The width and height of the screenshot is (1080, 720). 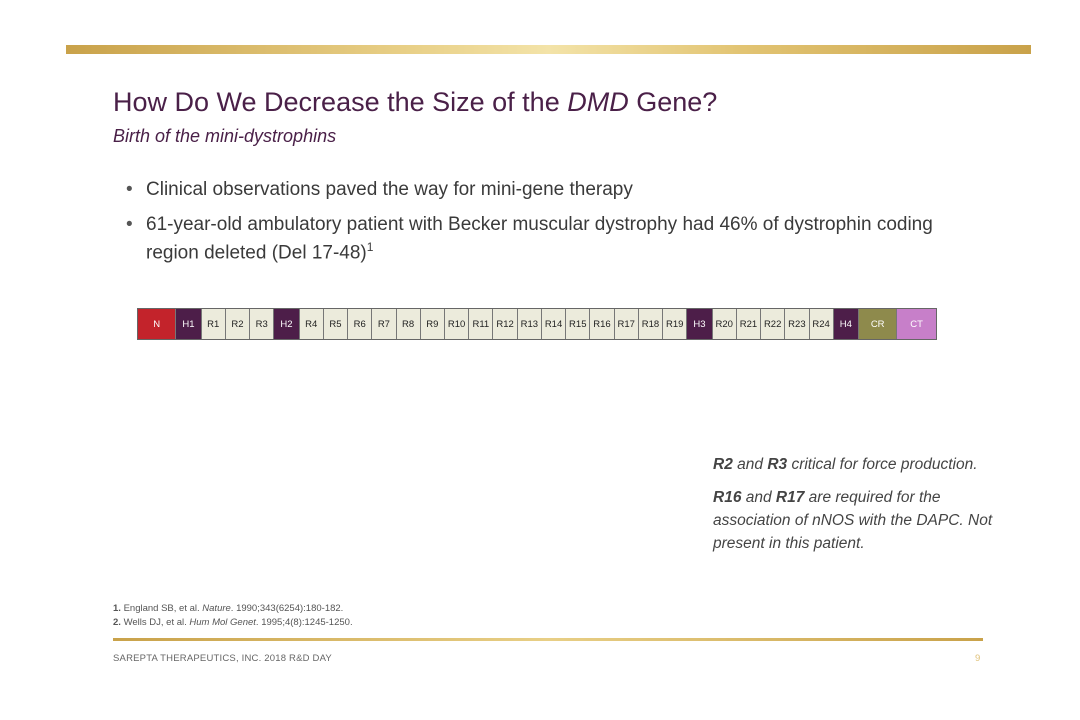 I want to click on domain-segment-r1: R1, so click(x=213, y=324).